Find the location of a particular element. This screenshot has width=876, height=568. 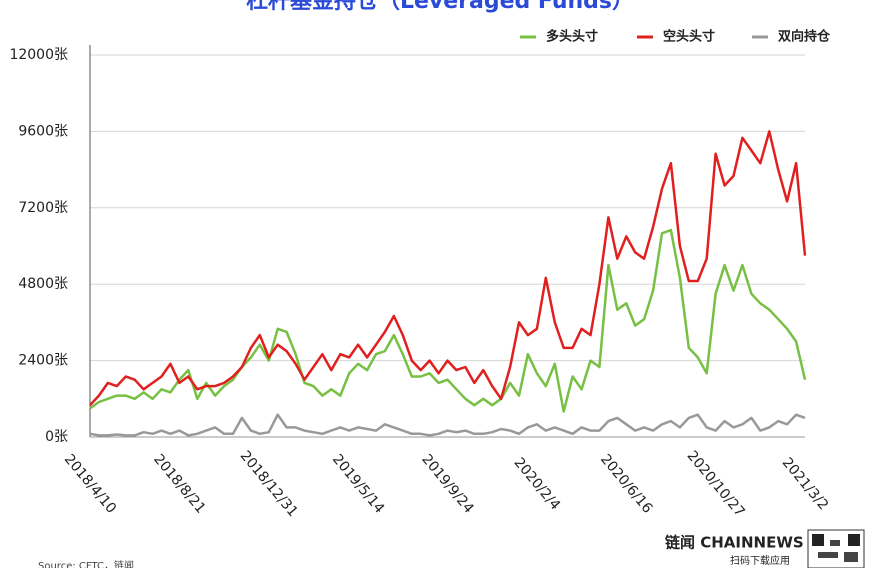

source: Source: CFTC，链闻 is located at coordinates (86, 563).